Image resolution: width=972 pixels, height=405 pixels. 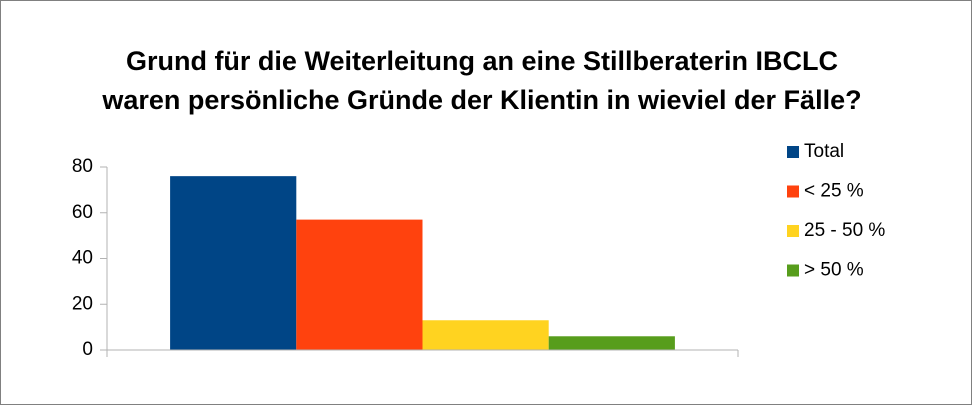 What do you see at coordinates (834, 270) in the screenshot?
I see `legend-label: > 50 %` at bounding box center [834, 270].